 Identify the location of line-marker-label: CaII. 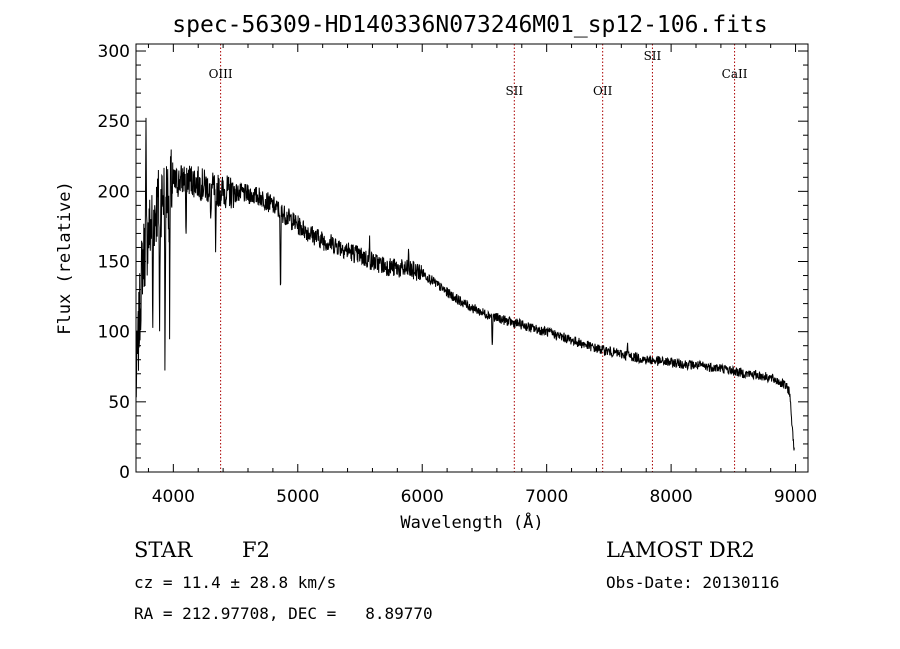
(735, 74).